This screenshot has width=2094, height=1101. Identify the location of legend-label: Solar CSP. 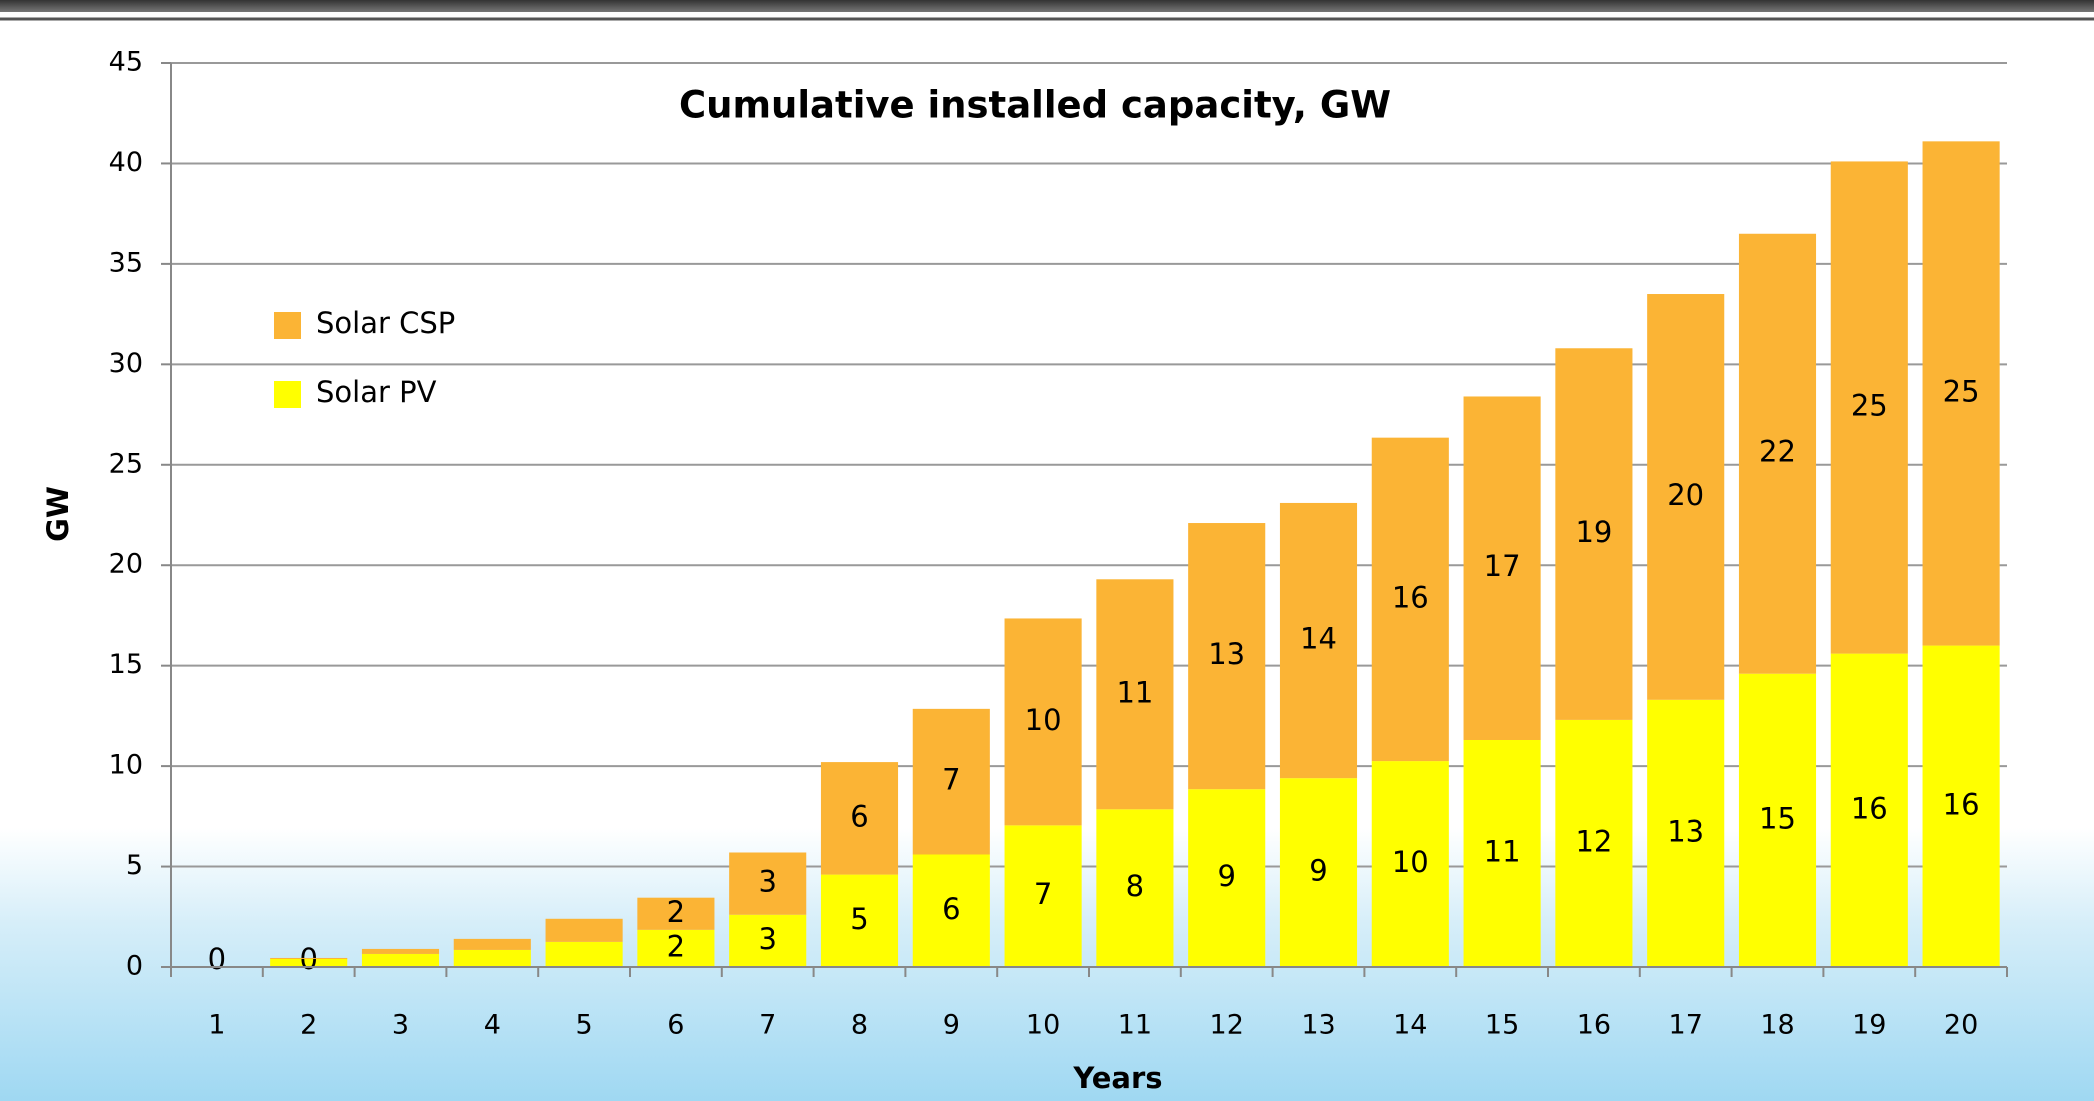
(385, 323).